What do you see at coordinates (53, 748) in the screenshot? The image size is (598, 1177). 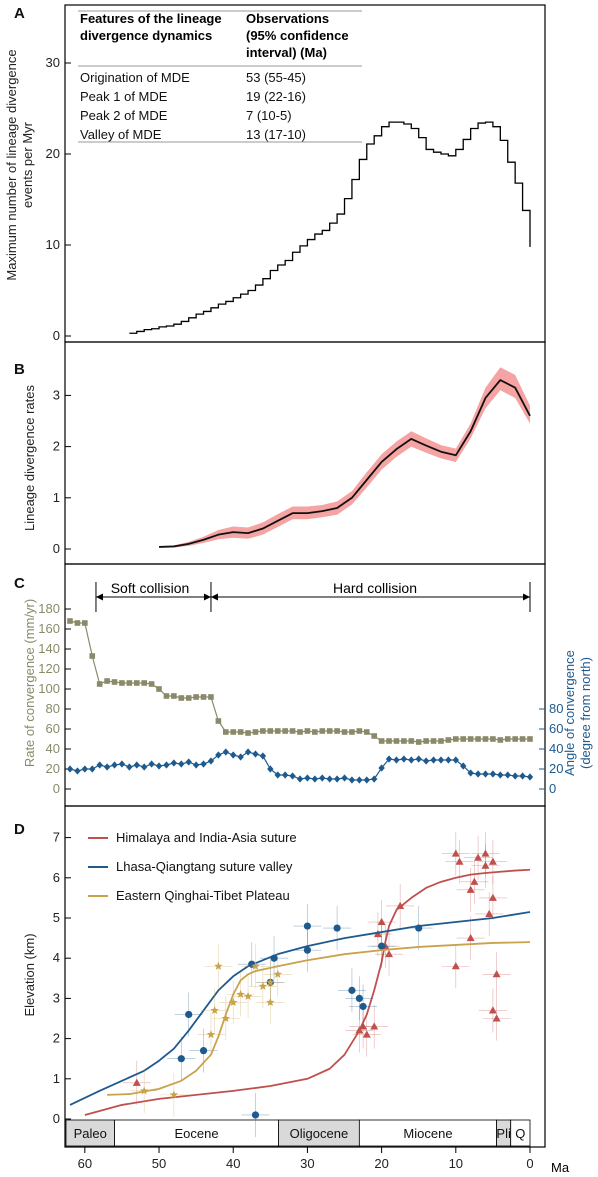 I see `panel-c-yl-tick-label-40: 40` at bounding box center [53, 748].